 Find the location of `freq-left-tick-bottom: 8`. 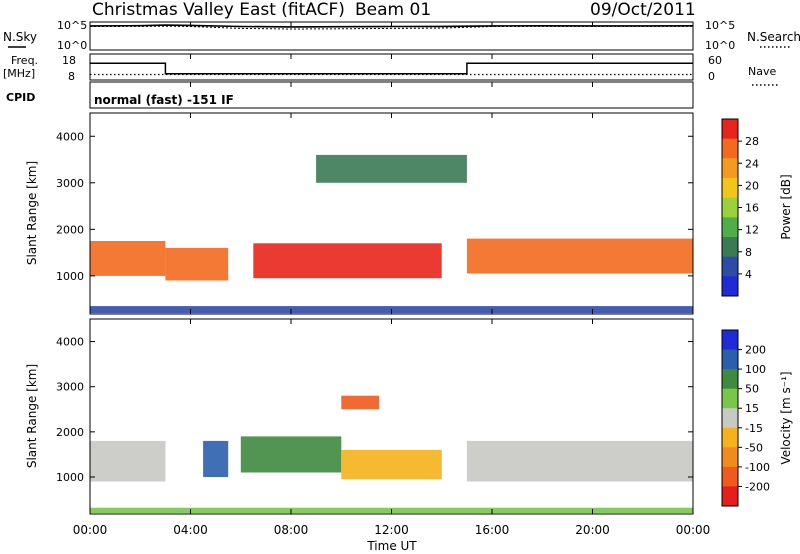

freq-left-tick-bottom: 8 is located at coordinates (71, 76).